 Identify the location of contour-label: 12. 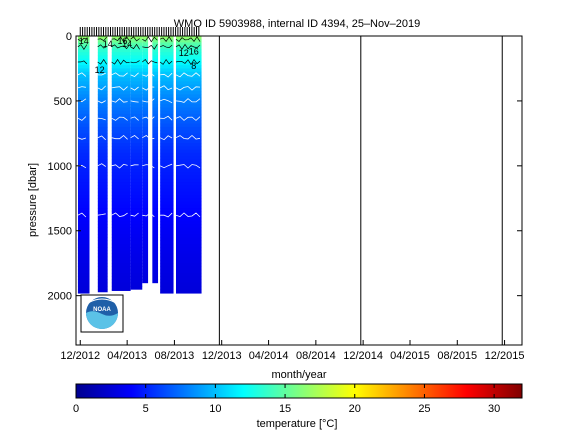
(100, 70).